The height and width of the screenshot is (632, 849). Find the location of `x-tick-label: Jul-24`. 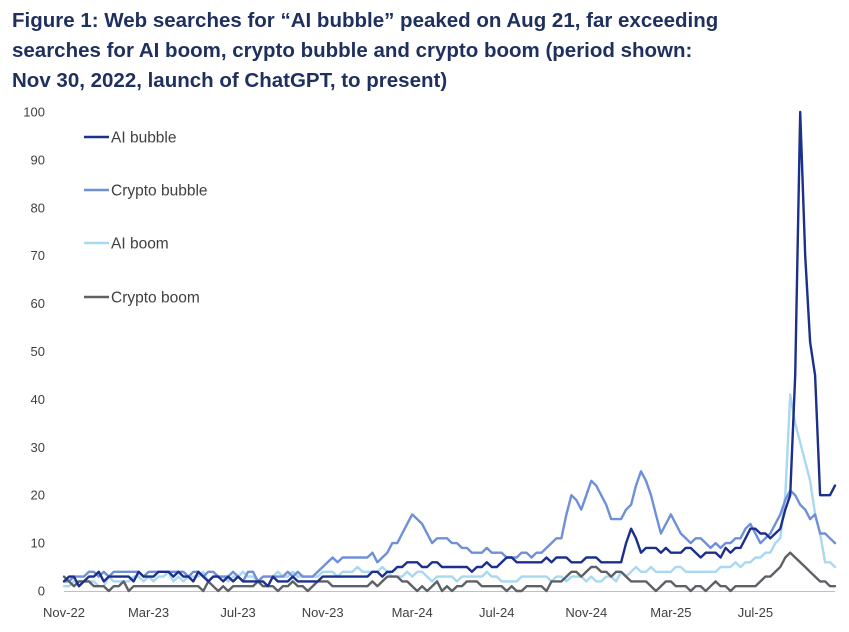

x-tick-label: Jul-24 is located at coordinates (496, 612).